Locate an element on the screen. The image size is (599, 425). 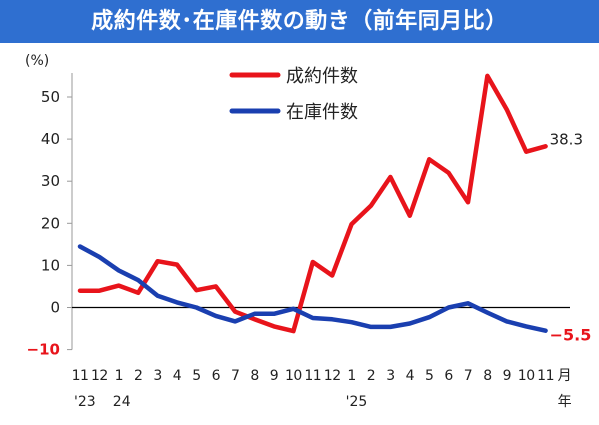
title-banner: 成約件数･在庫件数の動き（前年同月比） is located at coordinates (299, 21).